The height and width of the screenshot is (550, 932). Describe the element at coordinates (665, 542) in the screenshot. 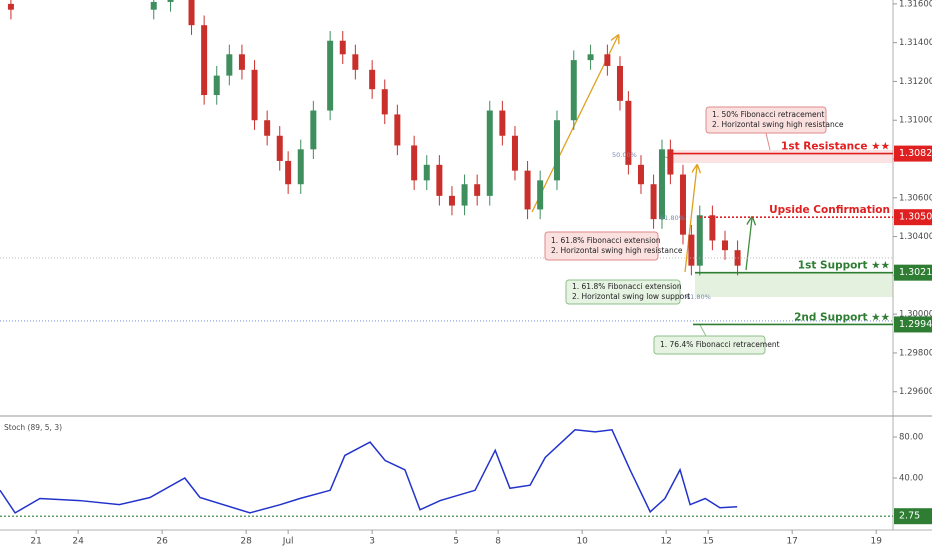

I see `x-tick-label: 12` at that location.